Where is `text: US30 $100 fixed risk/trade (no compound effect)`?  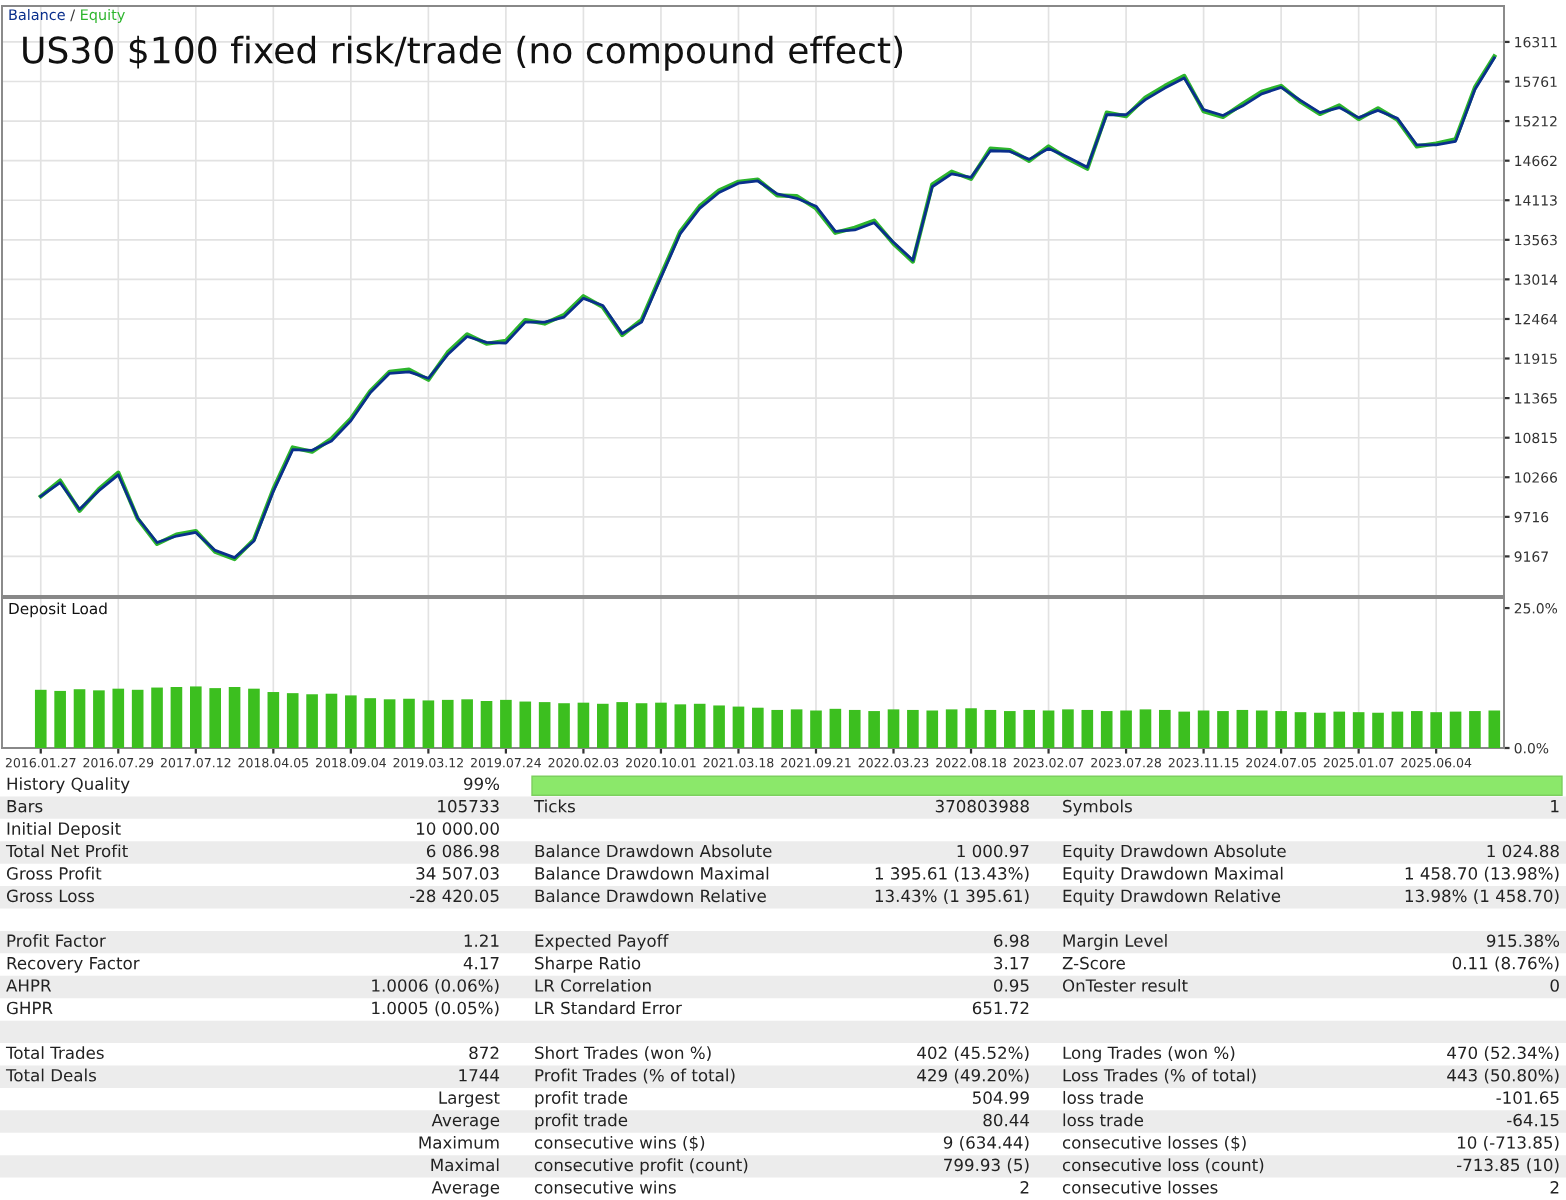
text: US30 $100 fixed risk/trade (no compound effect) is located at coordinates (463, 53).